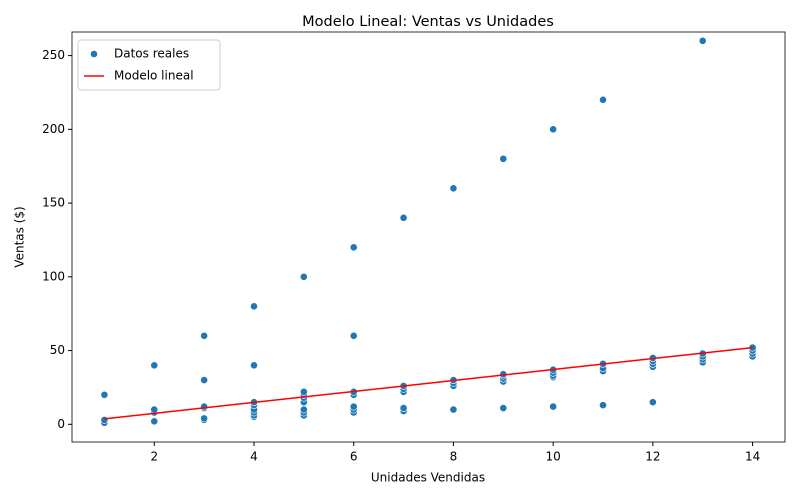 The width and height of the screenshot is (800, 500). I want to click on y-tick-label: 0, so click(61, 424).